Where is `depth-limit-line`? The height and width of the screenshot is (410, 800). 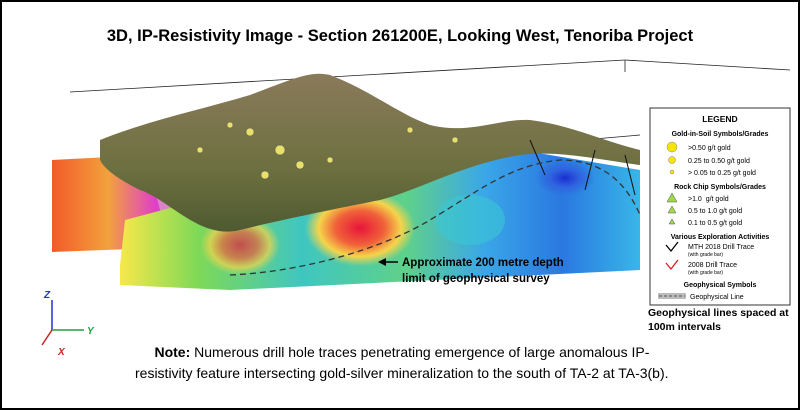 depth-limit-line is located at coordinates (435, 217).